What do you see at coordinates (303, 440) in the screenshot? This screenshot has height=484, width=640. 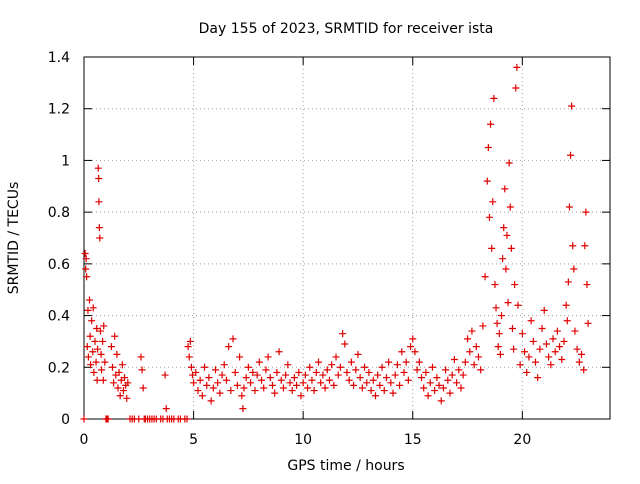 I see `x-tick-label: 10` at bounding box center [303, 440].